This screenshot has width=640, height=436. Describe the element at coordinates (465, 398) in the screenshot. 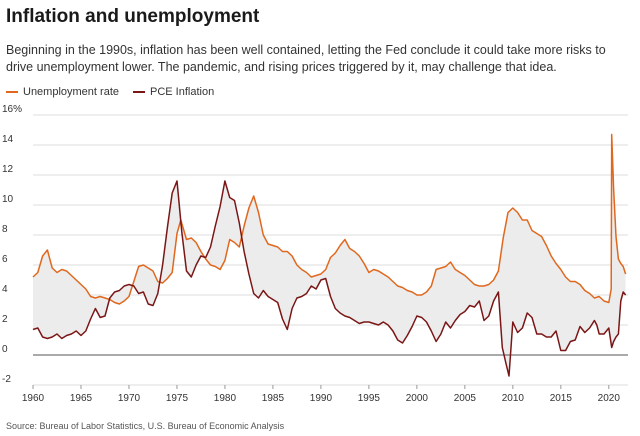

I see `x-tick-label: 2005` at that location.